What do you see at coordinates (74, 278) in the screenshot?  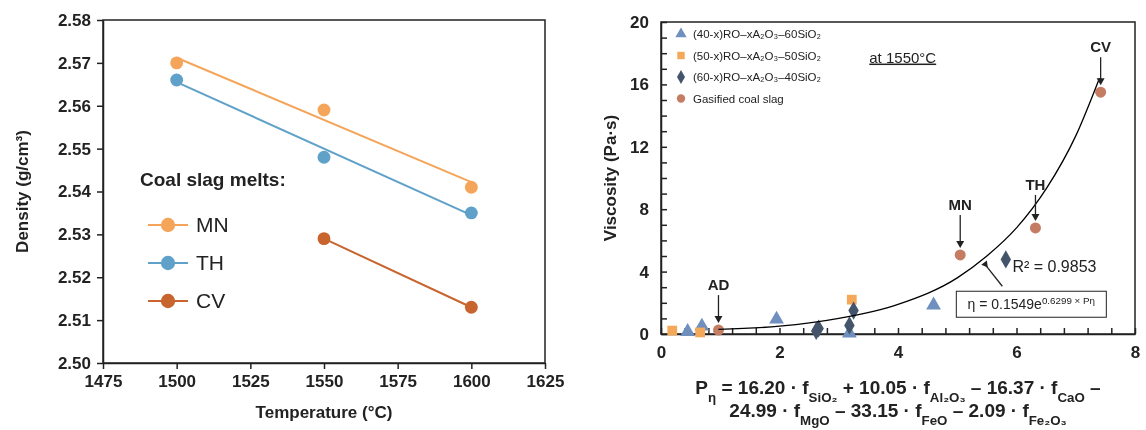 I see `y-tick-label: 2.52` at bounding box center [74, 278].